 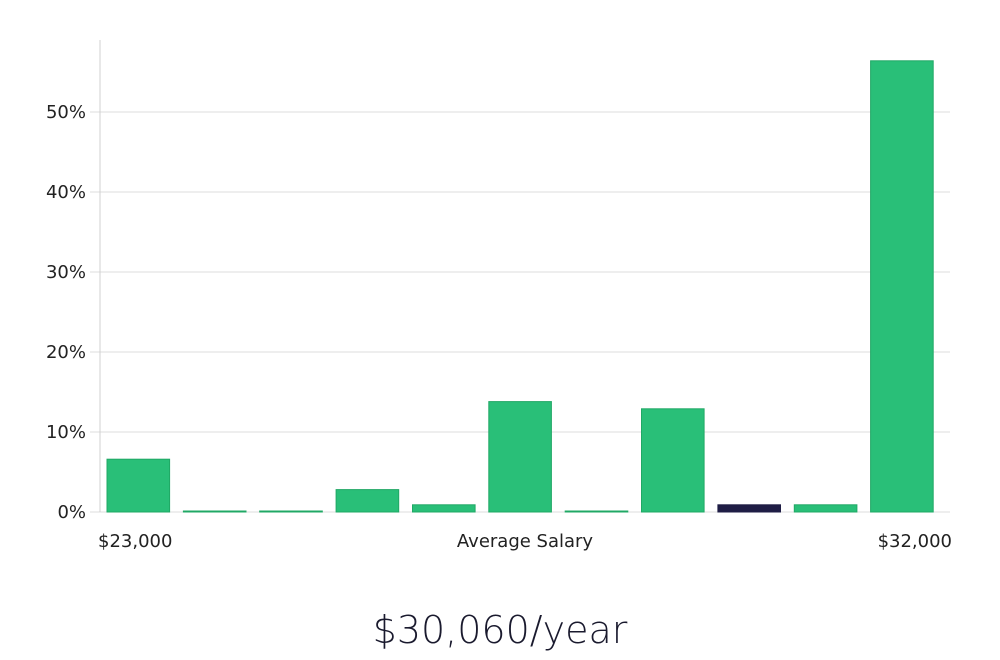 I want to click on y-axis-ticks: 0% 10% 20% 30% 40% 50%, so click(x=66, y=312).